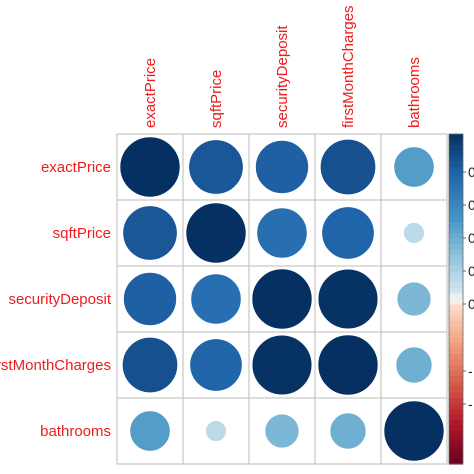 Image resolution: width=474 pixels, height=474 pixels. Describe the element at coordinates (150, 167) in the screenshot. I see `corr-circle-exactPrice-exactPrice` at that location.